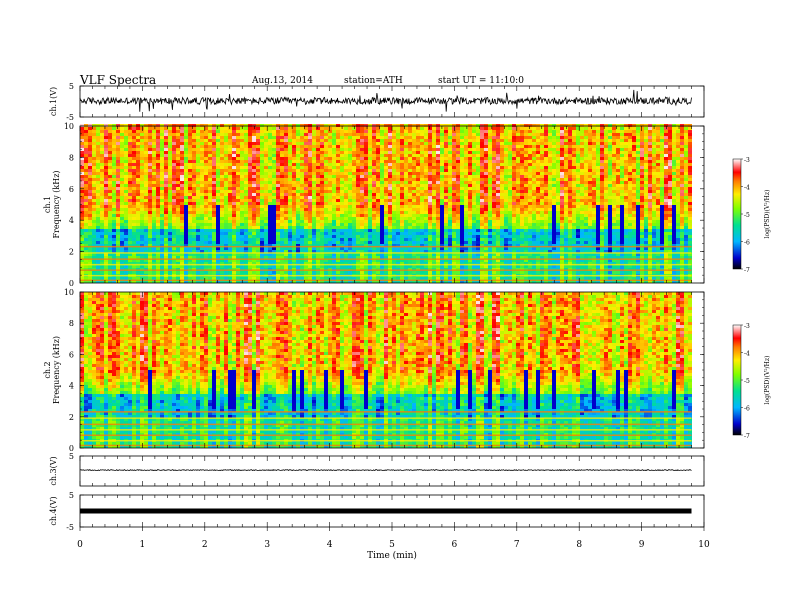 This screenshot has width=792, height=612. What do you see at coordinates (737, 214) in the screenshot?
I see `ch1-spectrogram-colorbar` at bounding box center [737, 214].